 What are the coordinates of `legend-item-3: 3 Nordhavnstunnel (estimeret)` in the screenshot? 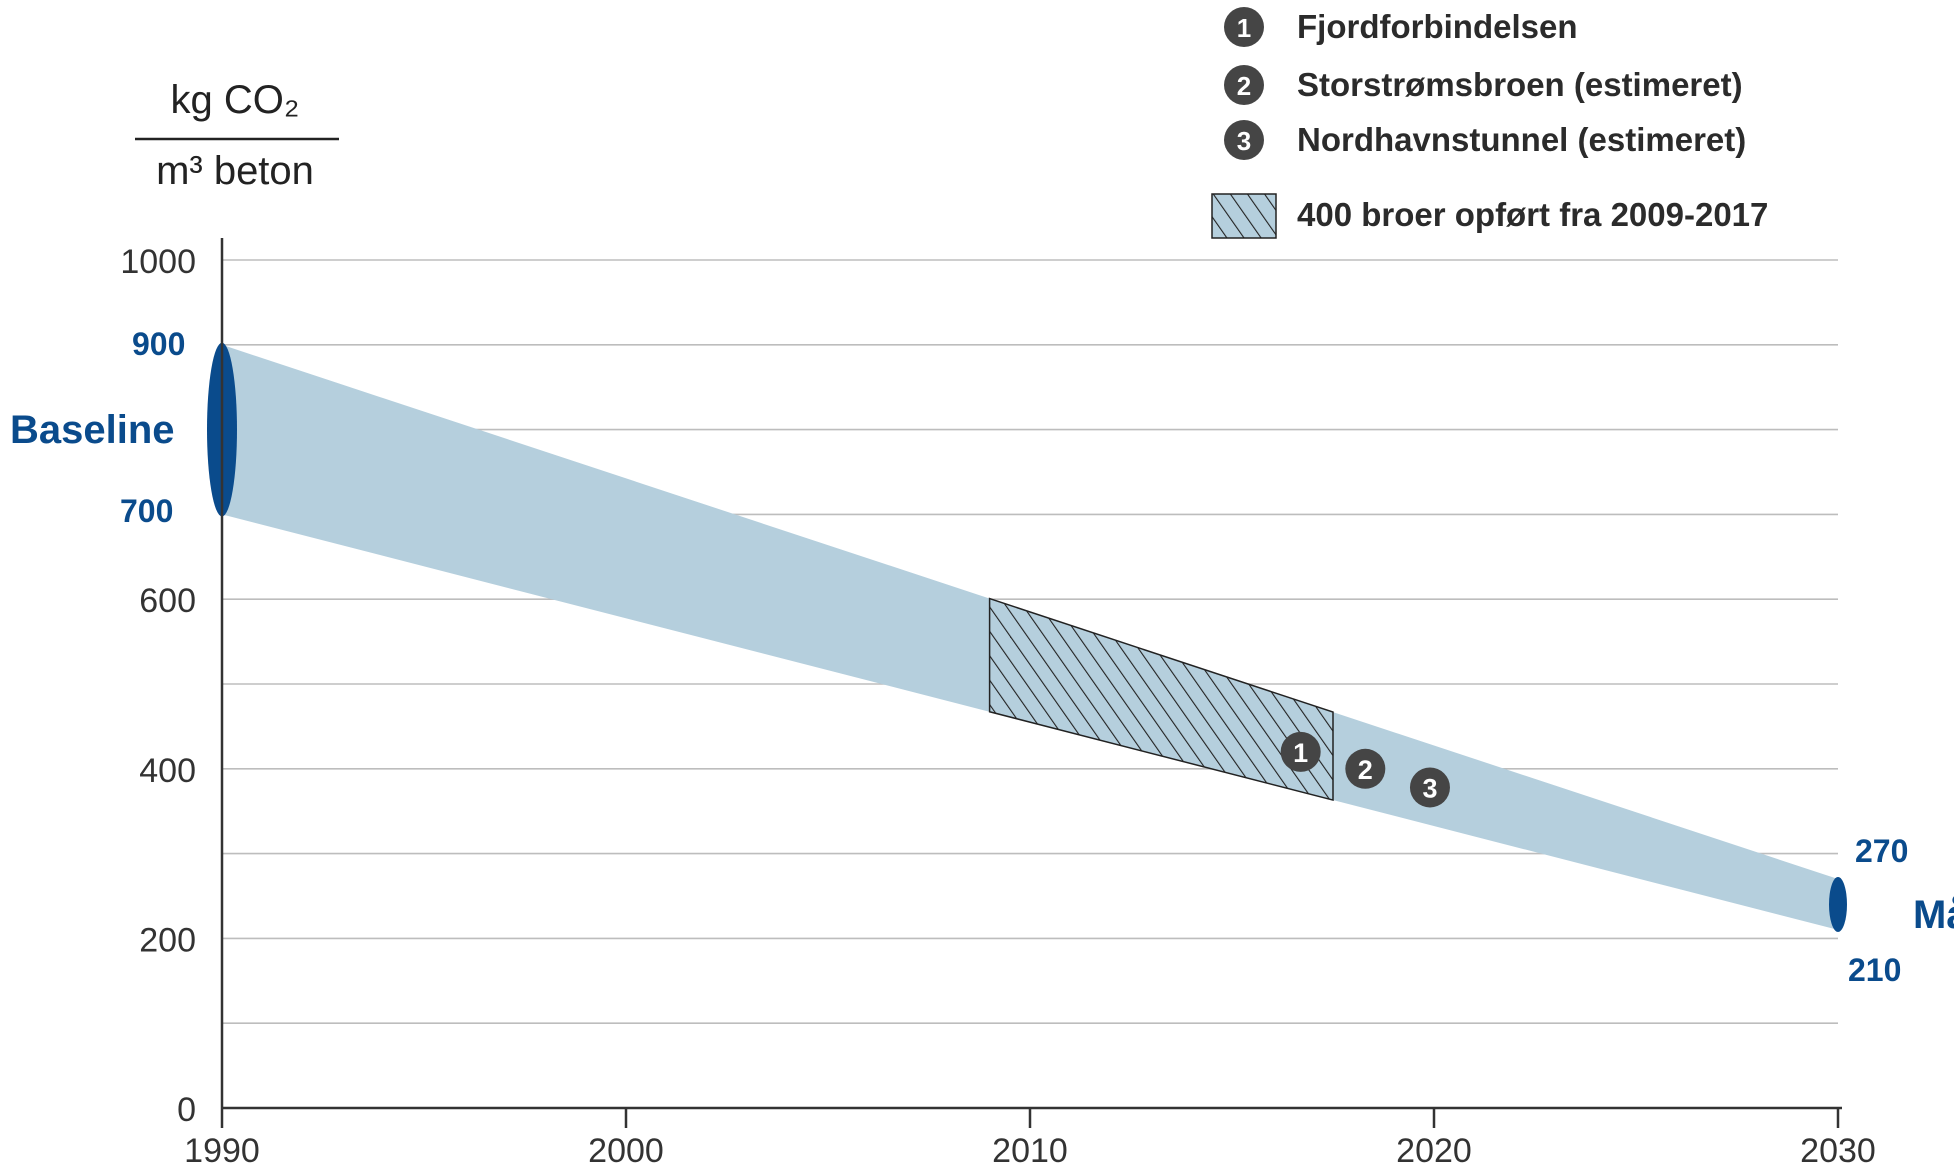 It's located at (1485, 140).